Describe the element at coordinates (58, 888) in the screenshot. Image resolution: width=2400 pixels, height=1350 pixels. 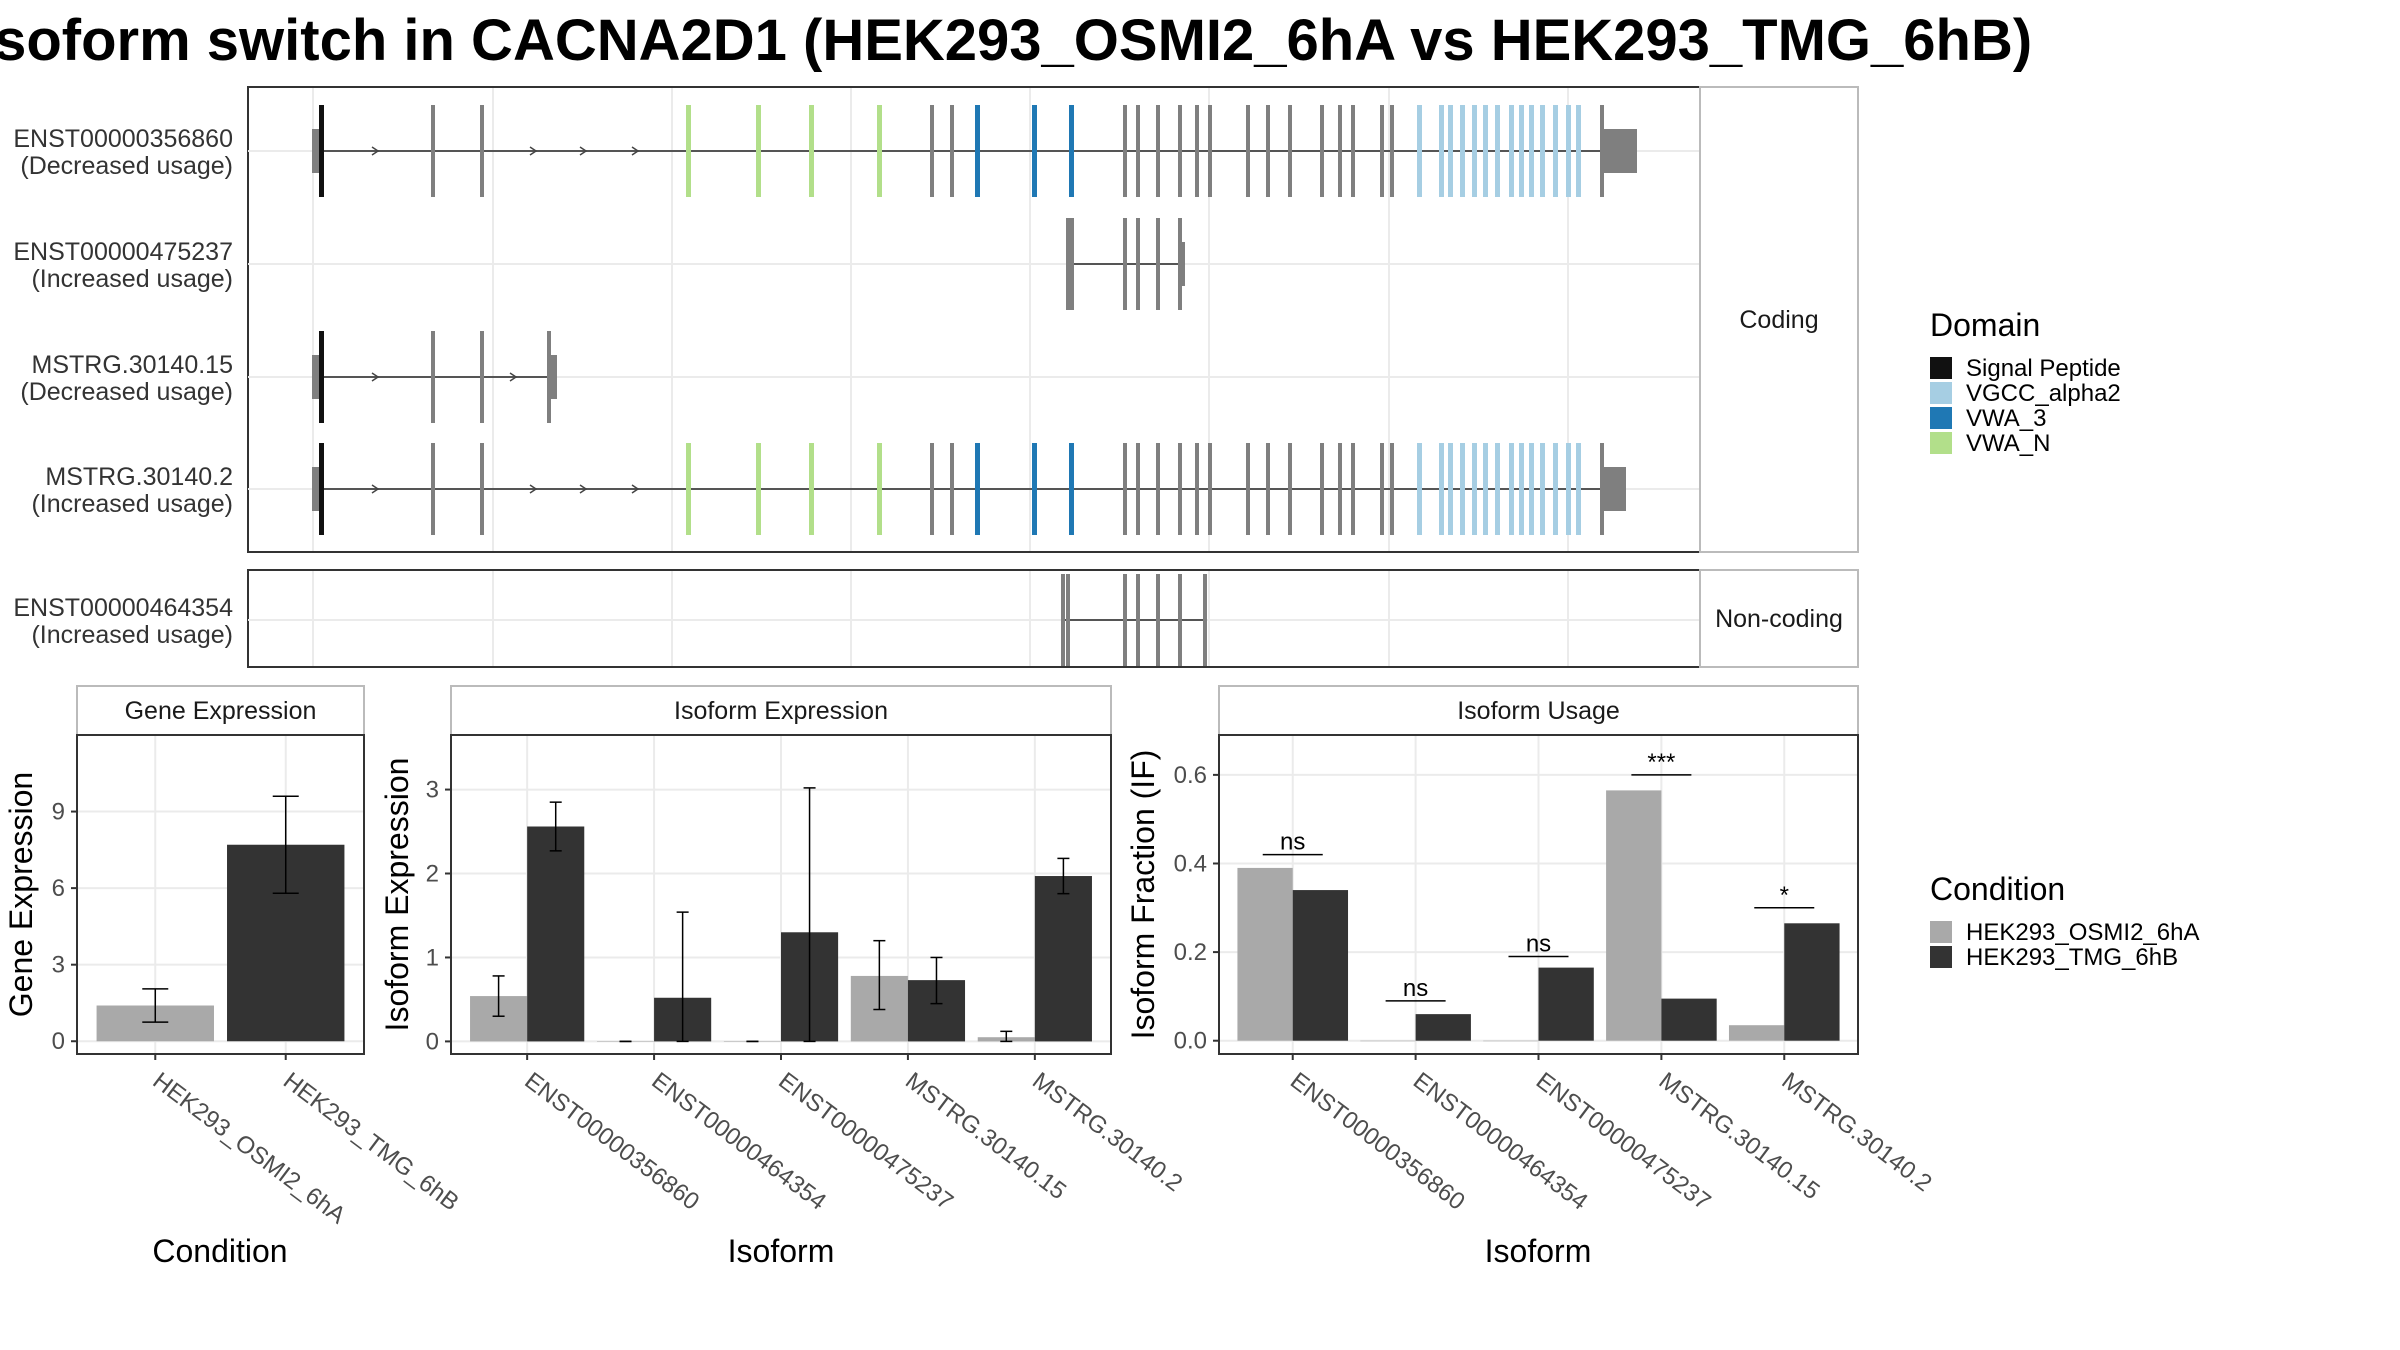
I see `y-tick-label: 6` at that location.